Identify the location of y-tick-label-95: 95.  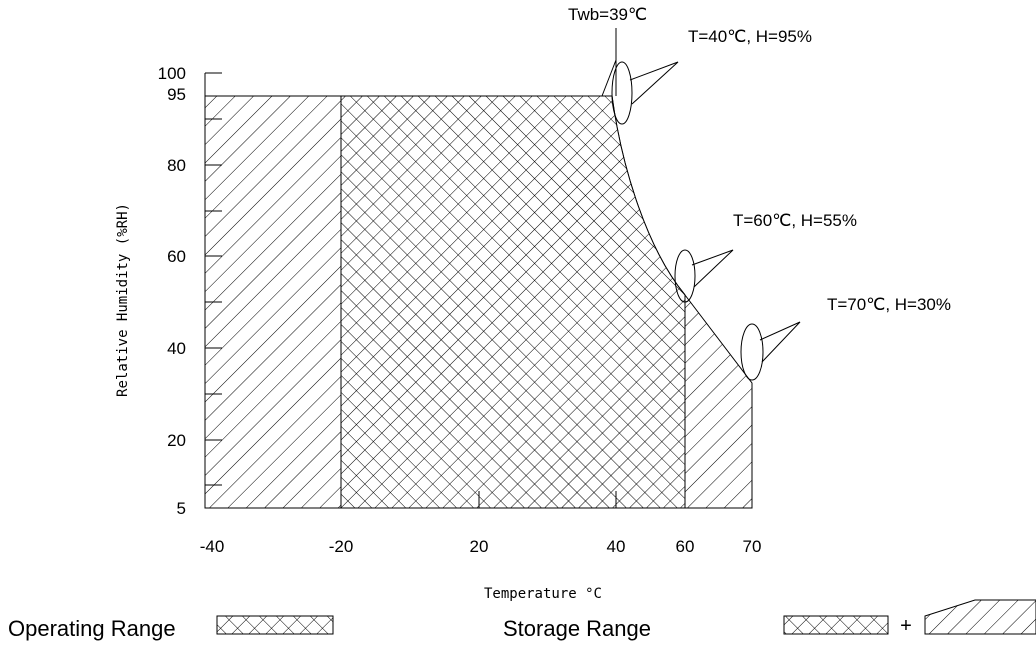
(176, 94).